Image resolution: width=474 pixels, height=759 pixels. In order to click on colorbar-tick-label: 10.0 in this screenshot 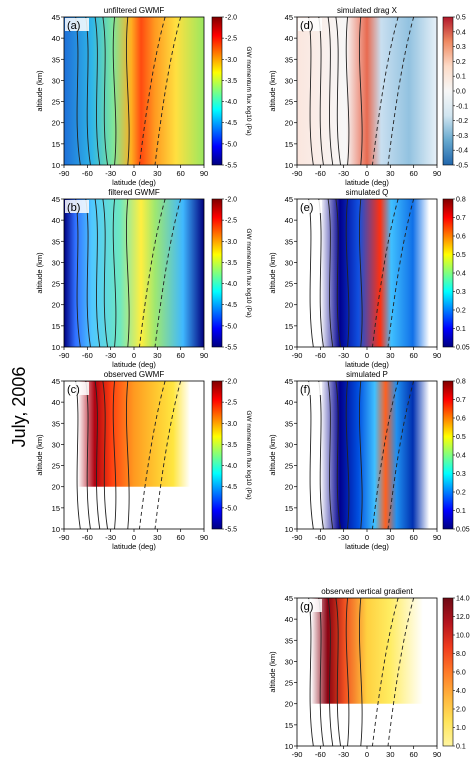, I will do `click(463, 636)`.